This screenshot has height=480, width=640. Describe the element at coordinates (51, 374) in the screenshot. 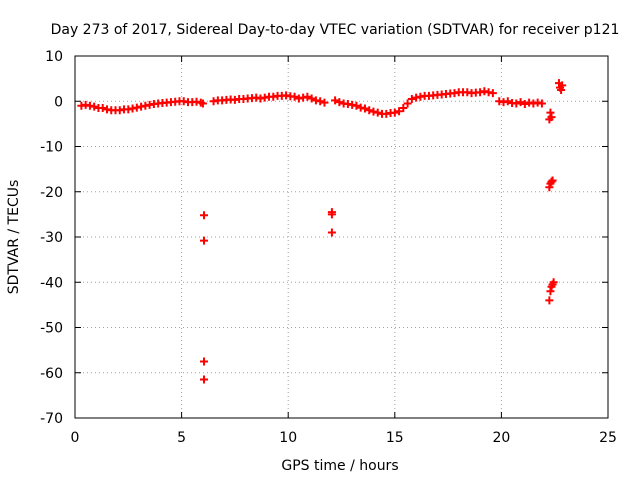

I see `y-tick-label: -60` at that location.